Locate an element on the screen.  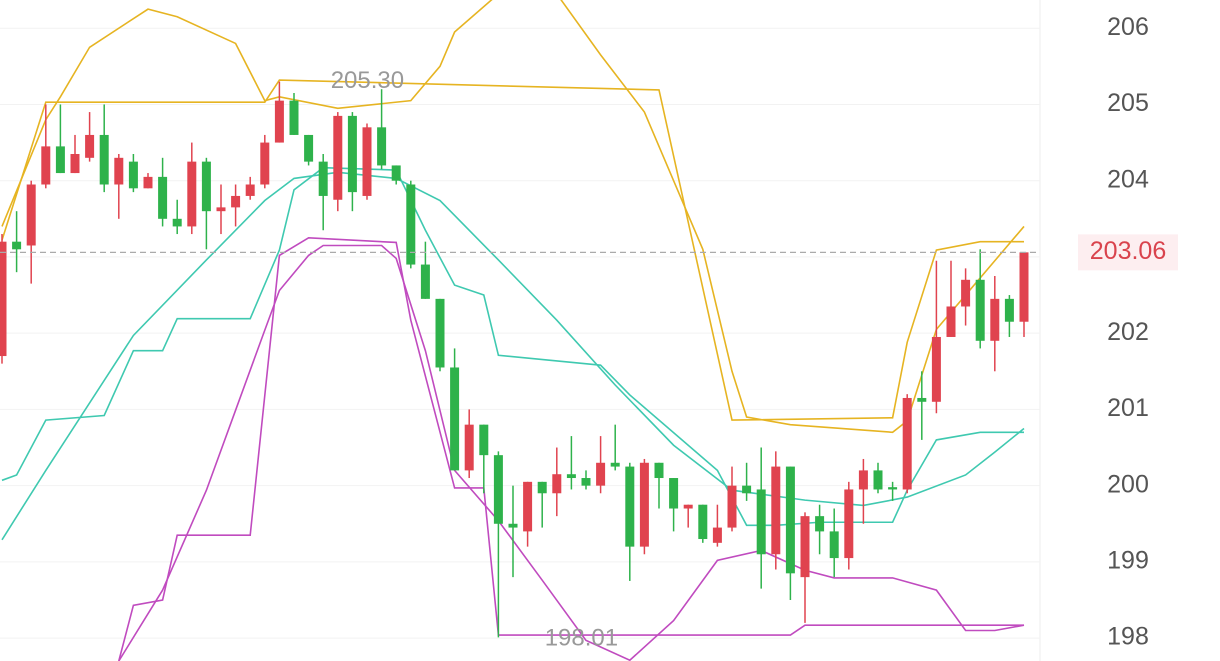
y-tick-label: 206 is located at coordinates (1128, 27).